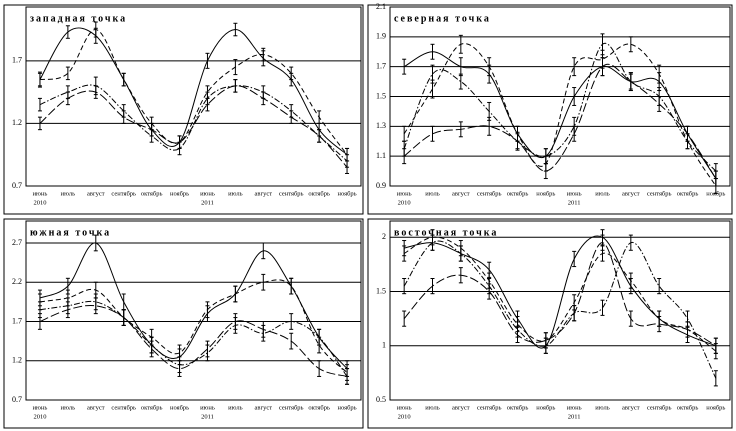 This screenshot has height=431, width=736. I want to click on y-tick-label: 1, so click(384, 345).